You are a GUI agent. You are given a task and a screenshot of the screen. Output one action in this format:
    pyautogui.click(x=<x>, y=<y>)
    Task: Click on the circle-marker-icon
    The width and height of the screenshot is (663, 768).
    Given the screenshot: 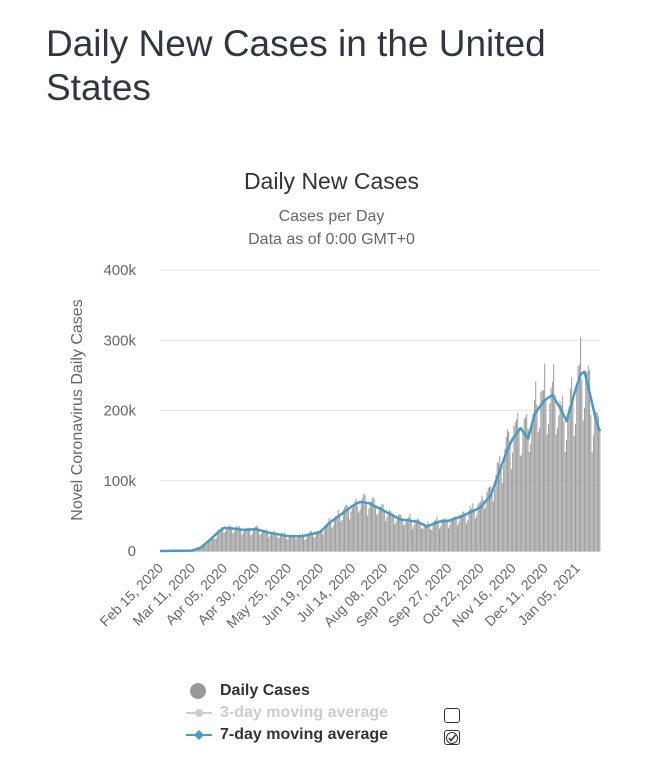 What is the action you would take?
    pyautogui.click(x=198, y=691)
    